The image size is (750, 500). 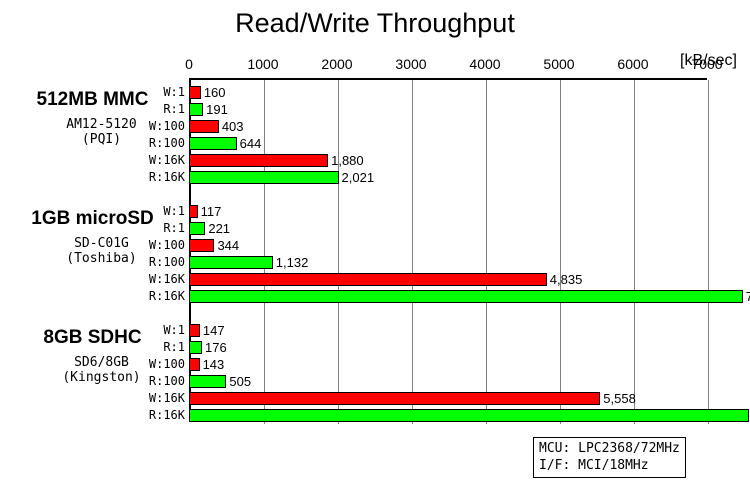 What do you see at coordinates (375, 228) in the screenshot?
I see `bar-row: R:1 221` at bounding box center [375, 228].